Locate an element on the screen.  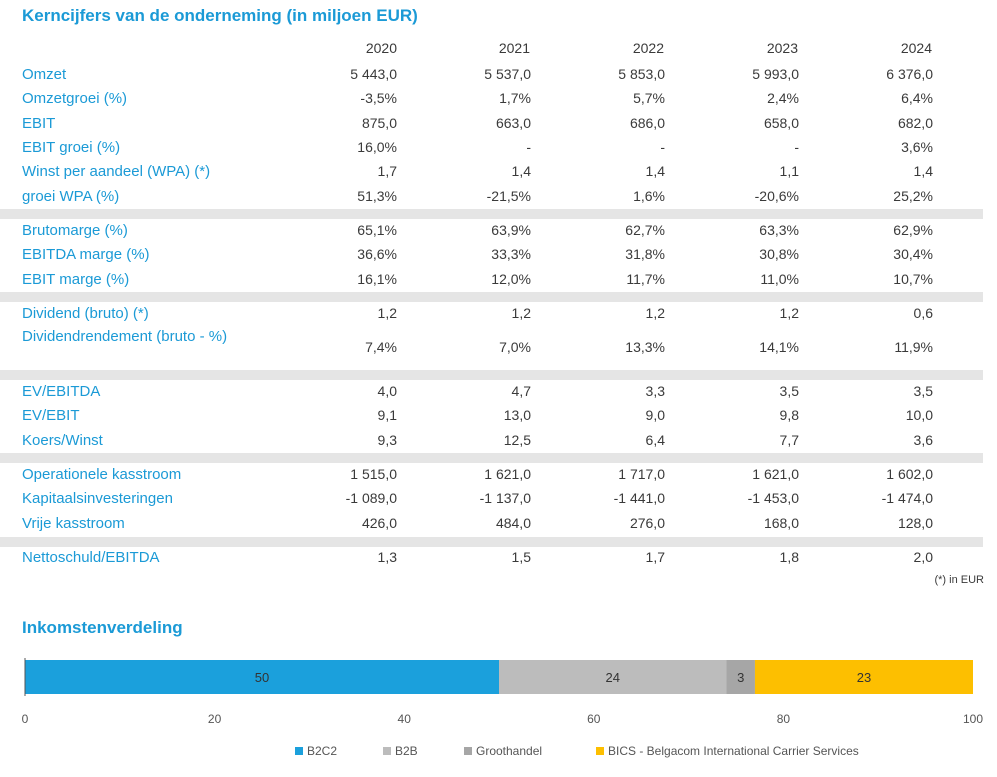
table-cell: -20,6% is located at coordinates (776, 196).